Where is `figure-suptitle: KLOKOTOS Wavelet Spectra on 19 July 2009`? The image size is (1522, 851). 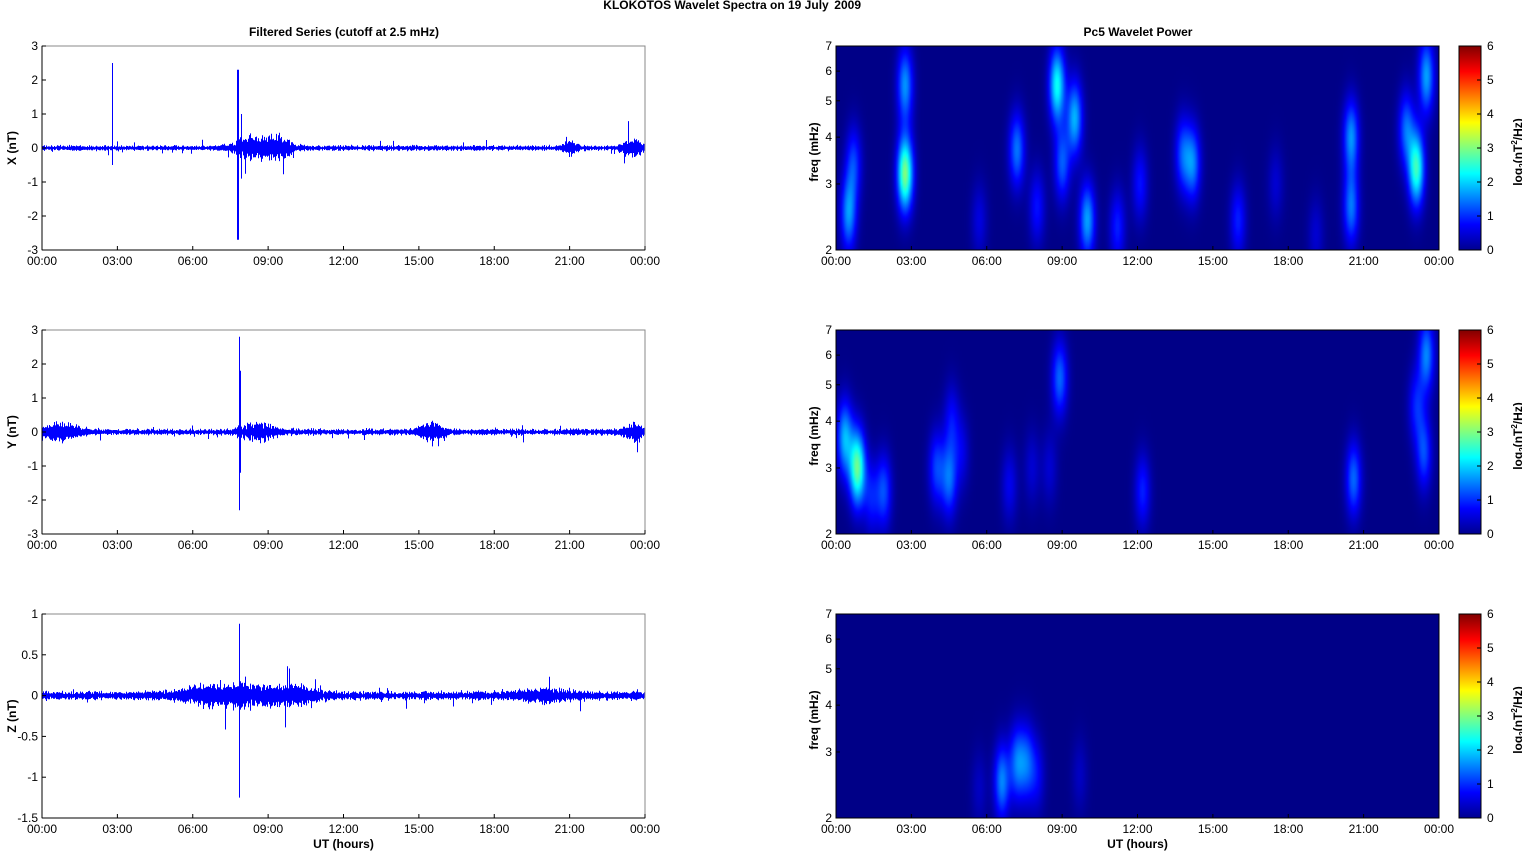 figure-suptitle: KLOKOTOS Wavelet Spectra on 19 July 2009 is located at coordinates (732, 6).